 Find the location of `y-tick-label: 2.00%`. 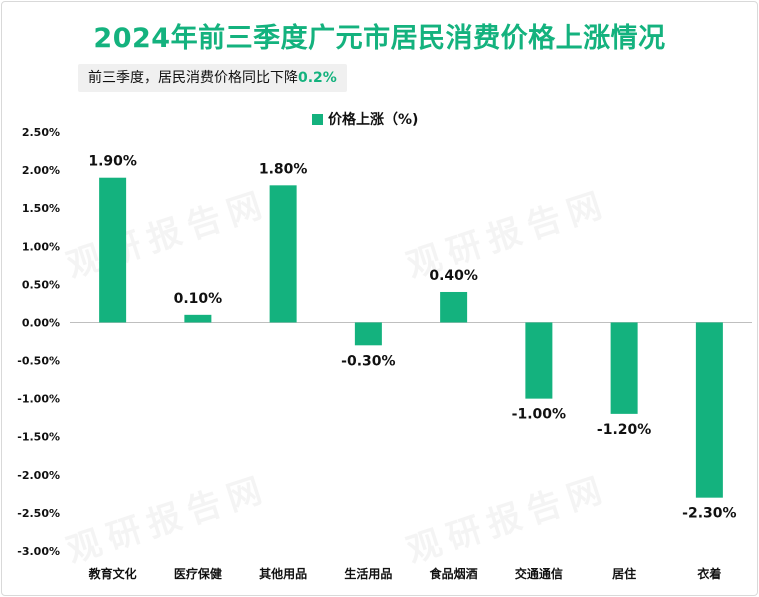

y-tick-label: 2.00% is located at coordinates (41, 170).